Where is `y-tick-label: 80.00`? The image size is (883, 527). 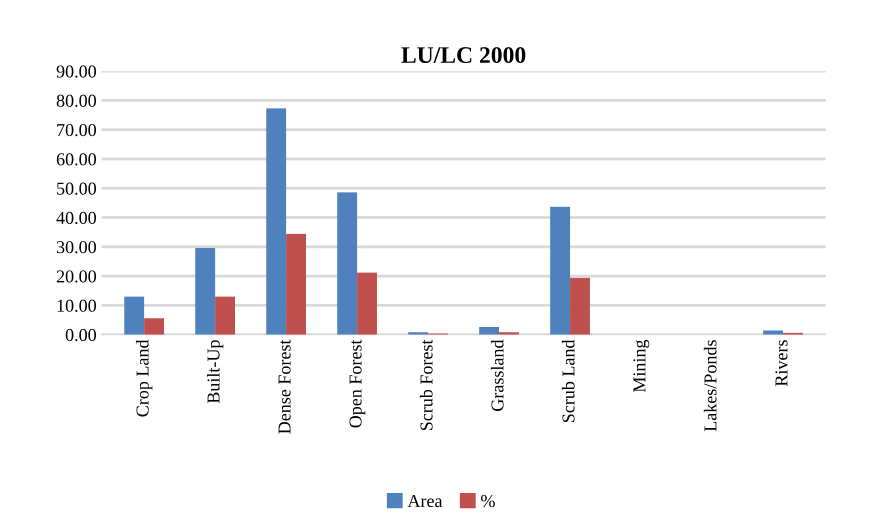 y-tick-label: 80.00 is located at coordinates (76, 100).